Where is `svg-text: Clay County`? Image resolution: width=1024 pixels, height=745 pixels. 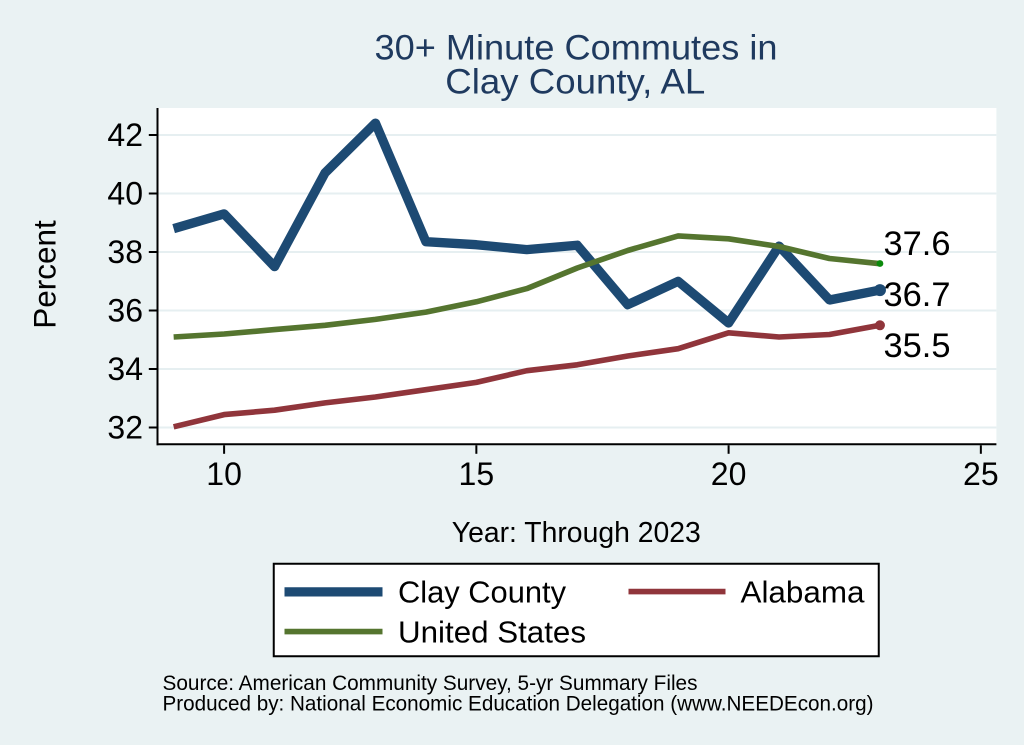 svg-text: Clay County is located at coordinates (482, 592).